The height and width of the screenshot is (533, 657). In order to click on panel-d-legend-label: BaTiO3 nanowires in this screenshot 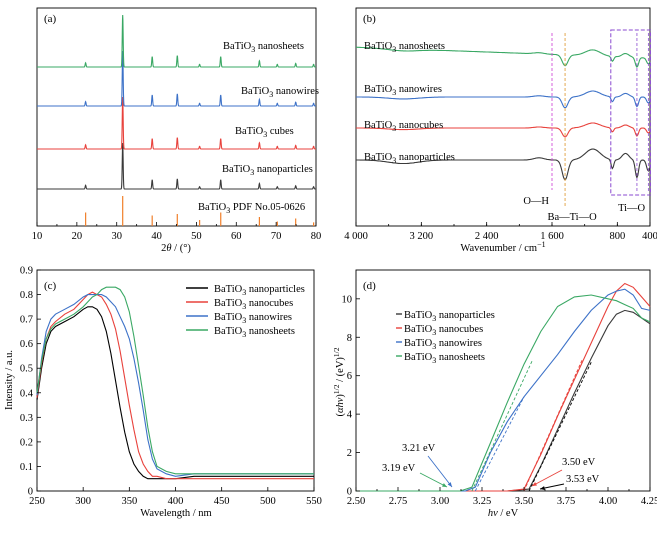, I will do `click(443, 344)`.